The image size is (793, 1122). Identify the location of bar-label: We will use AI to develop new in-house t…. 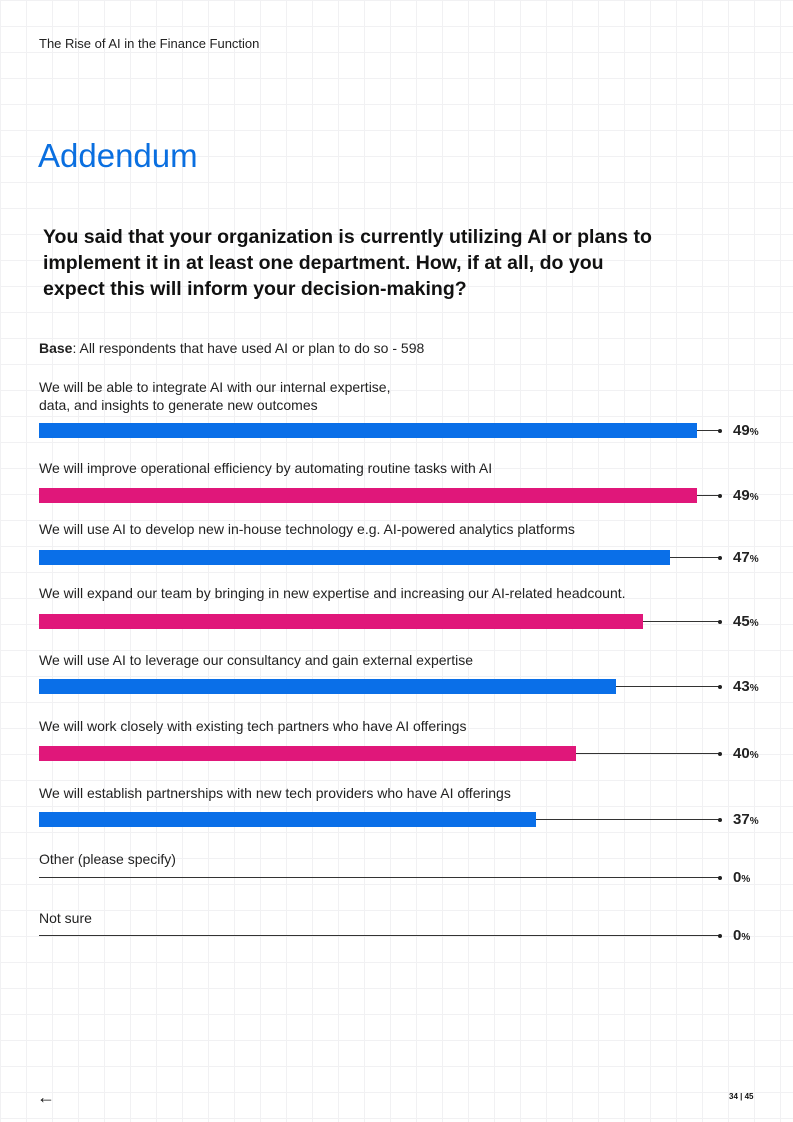
(307, 529).